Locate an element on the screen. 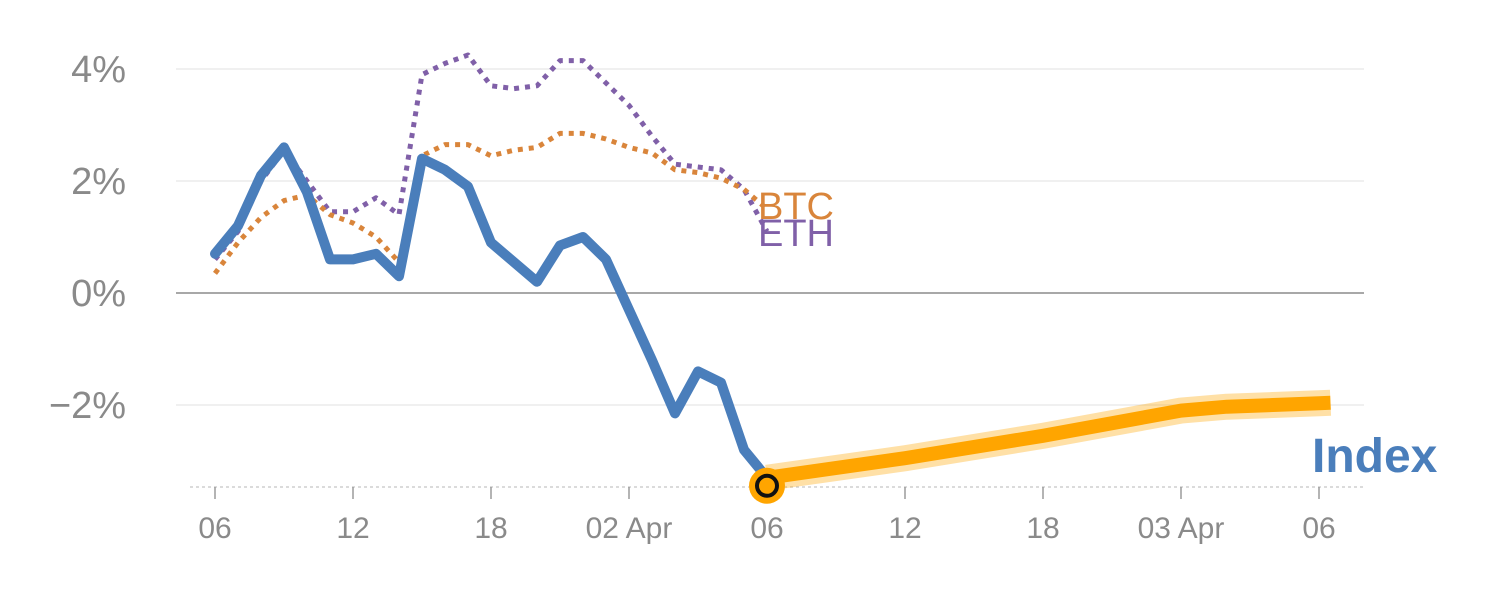 This screenshot has width=1500, height=600. y-tick-label: 2% is located at coordinates (98, 182).